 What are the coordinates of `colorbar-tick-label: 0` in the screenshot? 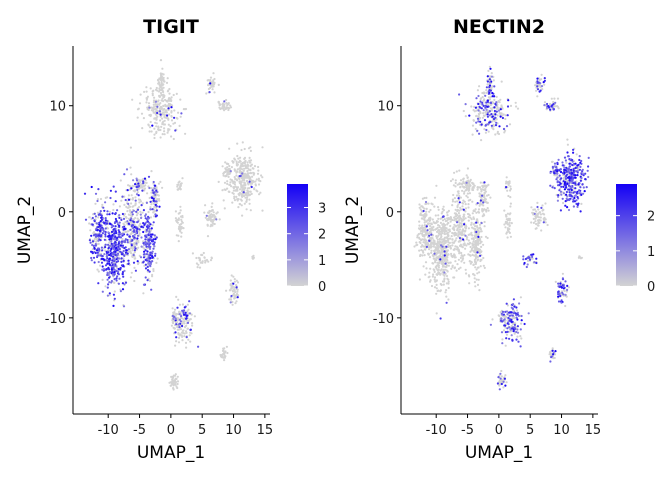 It's located at (651, 287).